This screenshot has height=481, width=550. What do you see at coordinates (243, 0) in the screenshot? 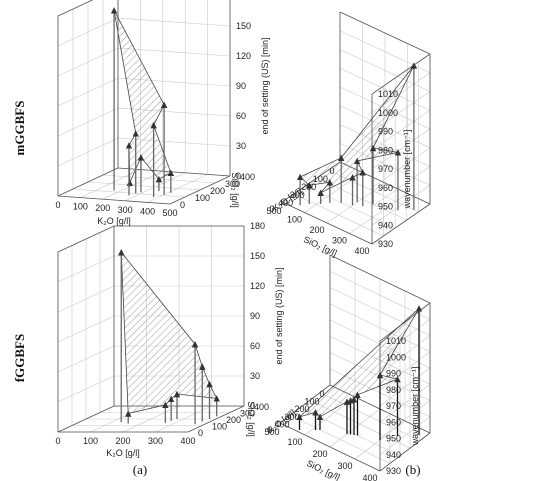
I see `z-tick-label: 180` at bounding box center [243, 0].